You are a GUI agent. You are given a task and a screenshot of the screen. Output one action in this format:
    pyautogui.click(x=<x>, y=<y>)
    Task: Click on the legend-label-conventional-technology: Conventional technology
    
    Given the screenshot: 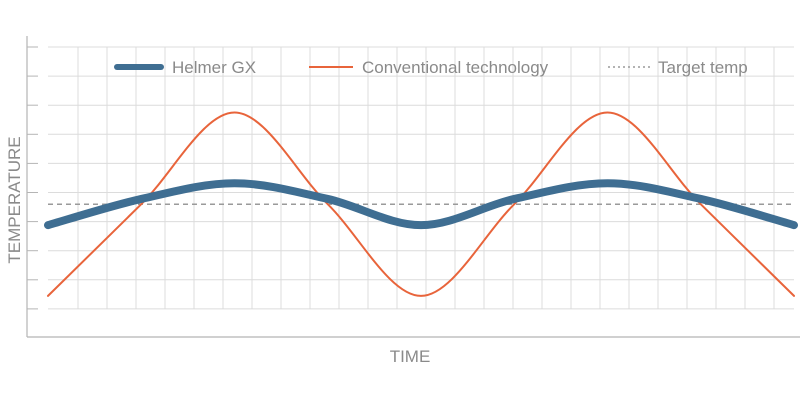 What is the action you would take?
    pyautogui.click(x=455, y=67)
    